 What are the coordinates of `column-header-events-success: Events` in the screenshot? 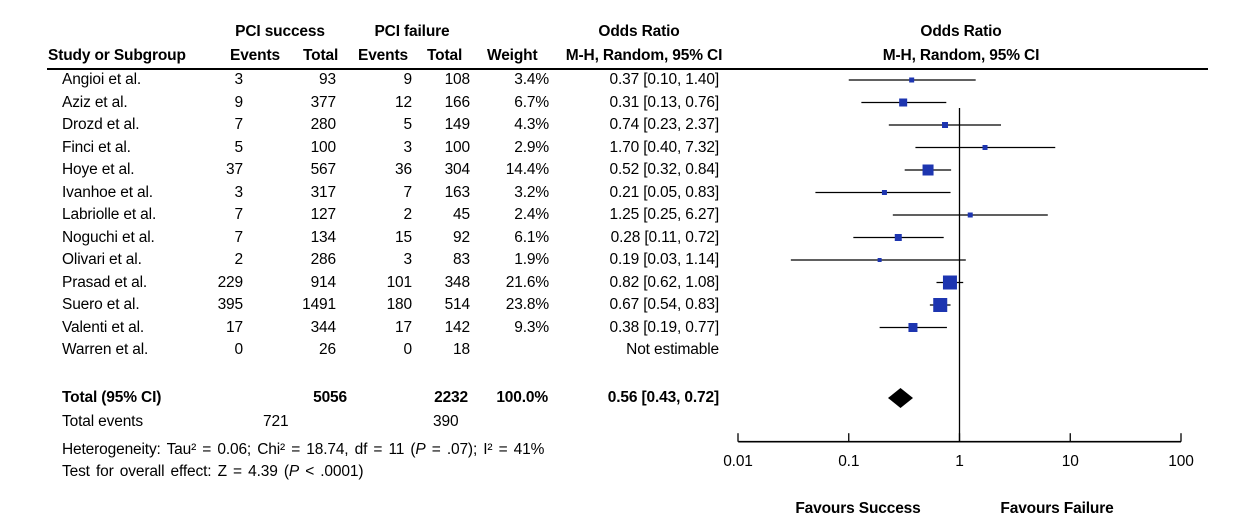 It's located at (255, 55).